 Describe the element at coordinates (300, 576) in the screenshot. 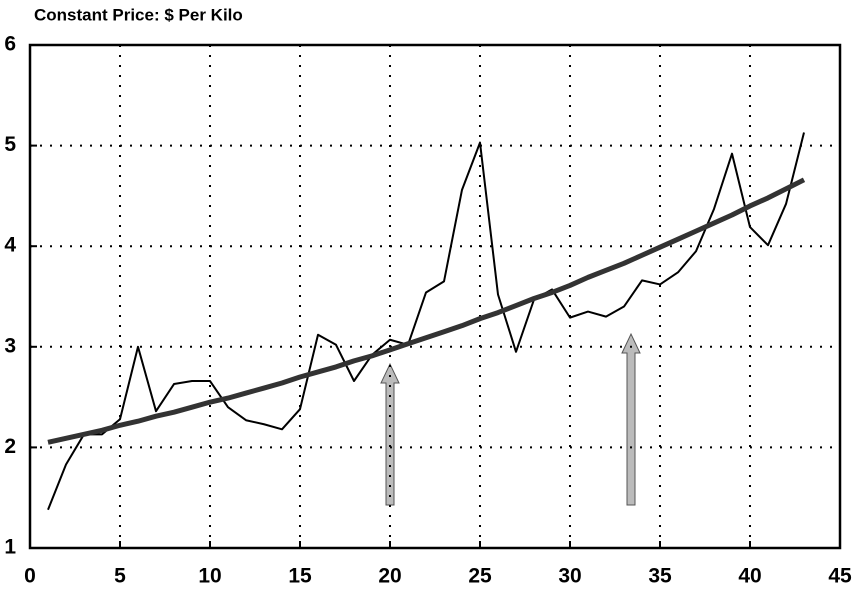

I see `x-tick-label: 15` at that location.